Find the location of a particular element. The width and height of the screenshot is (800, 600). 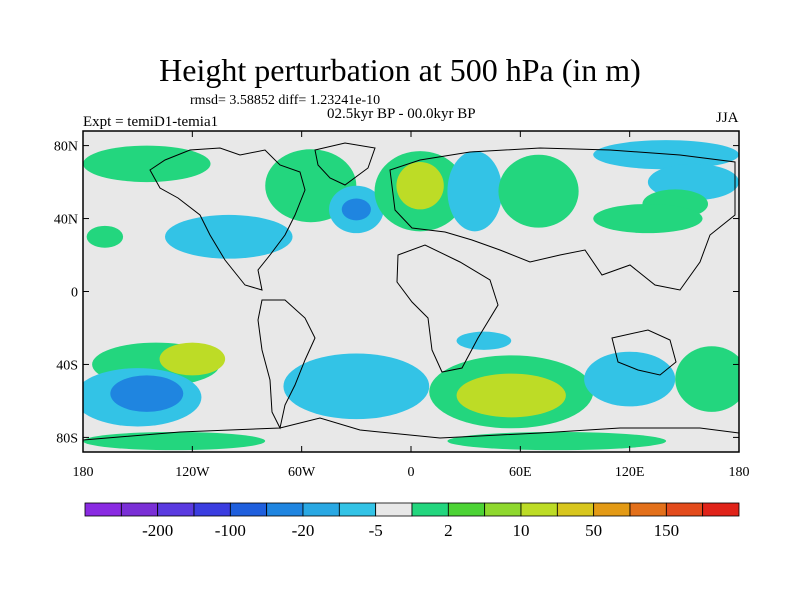

lat-tick-label: 40N is located at coordinates (66, 220).